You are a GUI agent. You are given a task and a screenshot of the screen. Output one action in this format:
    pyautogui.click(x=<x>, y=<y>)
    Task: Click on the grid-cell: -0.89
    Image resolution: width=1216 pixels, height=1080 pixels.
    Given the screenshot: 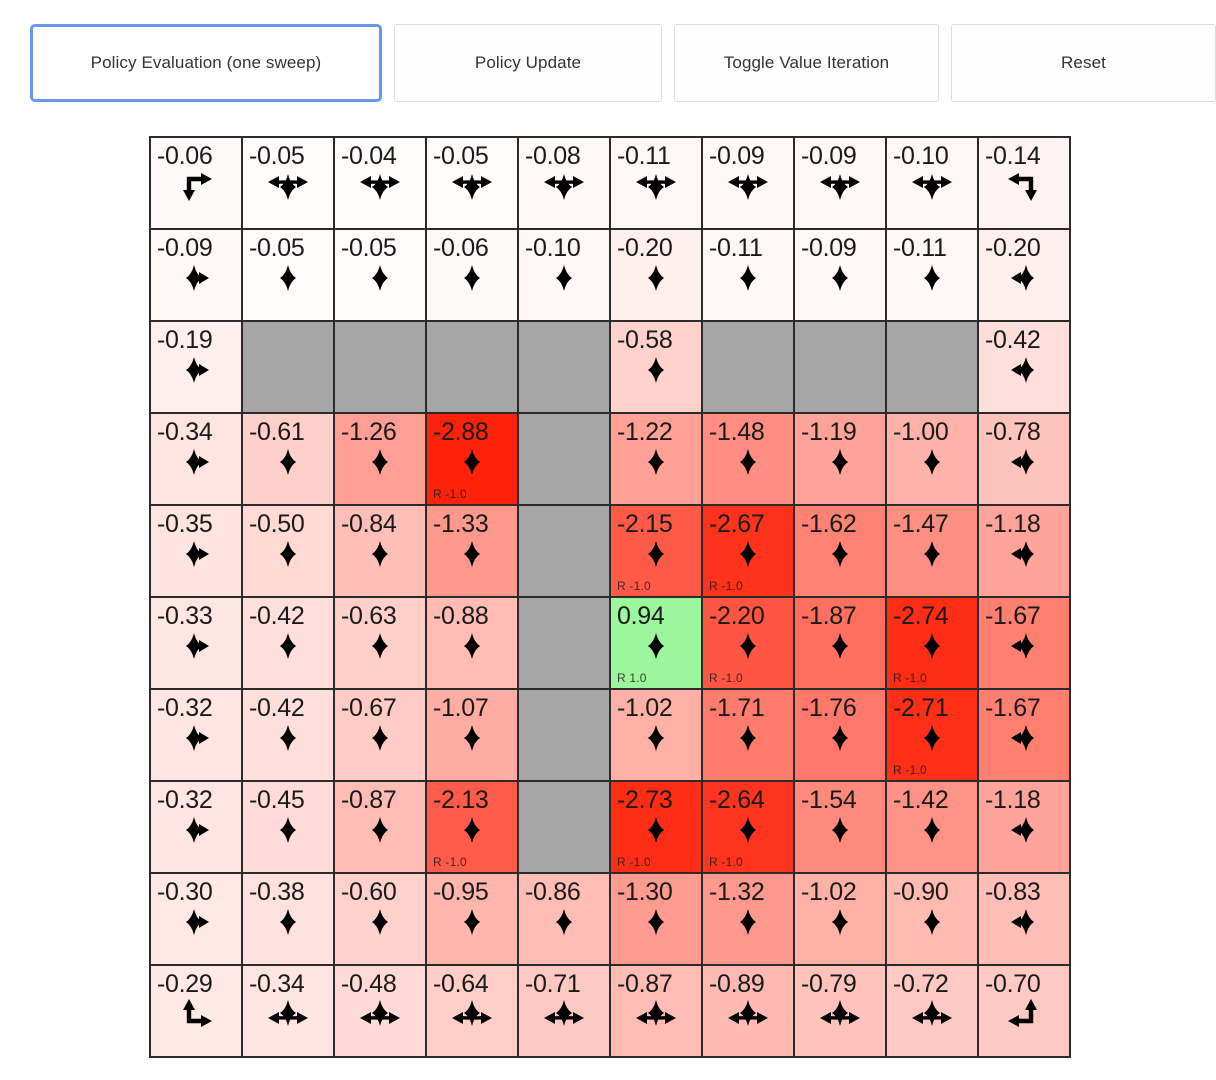 What is the action you would take?
    pyautogui.click(x=749, y=1012)
    